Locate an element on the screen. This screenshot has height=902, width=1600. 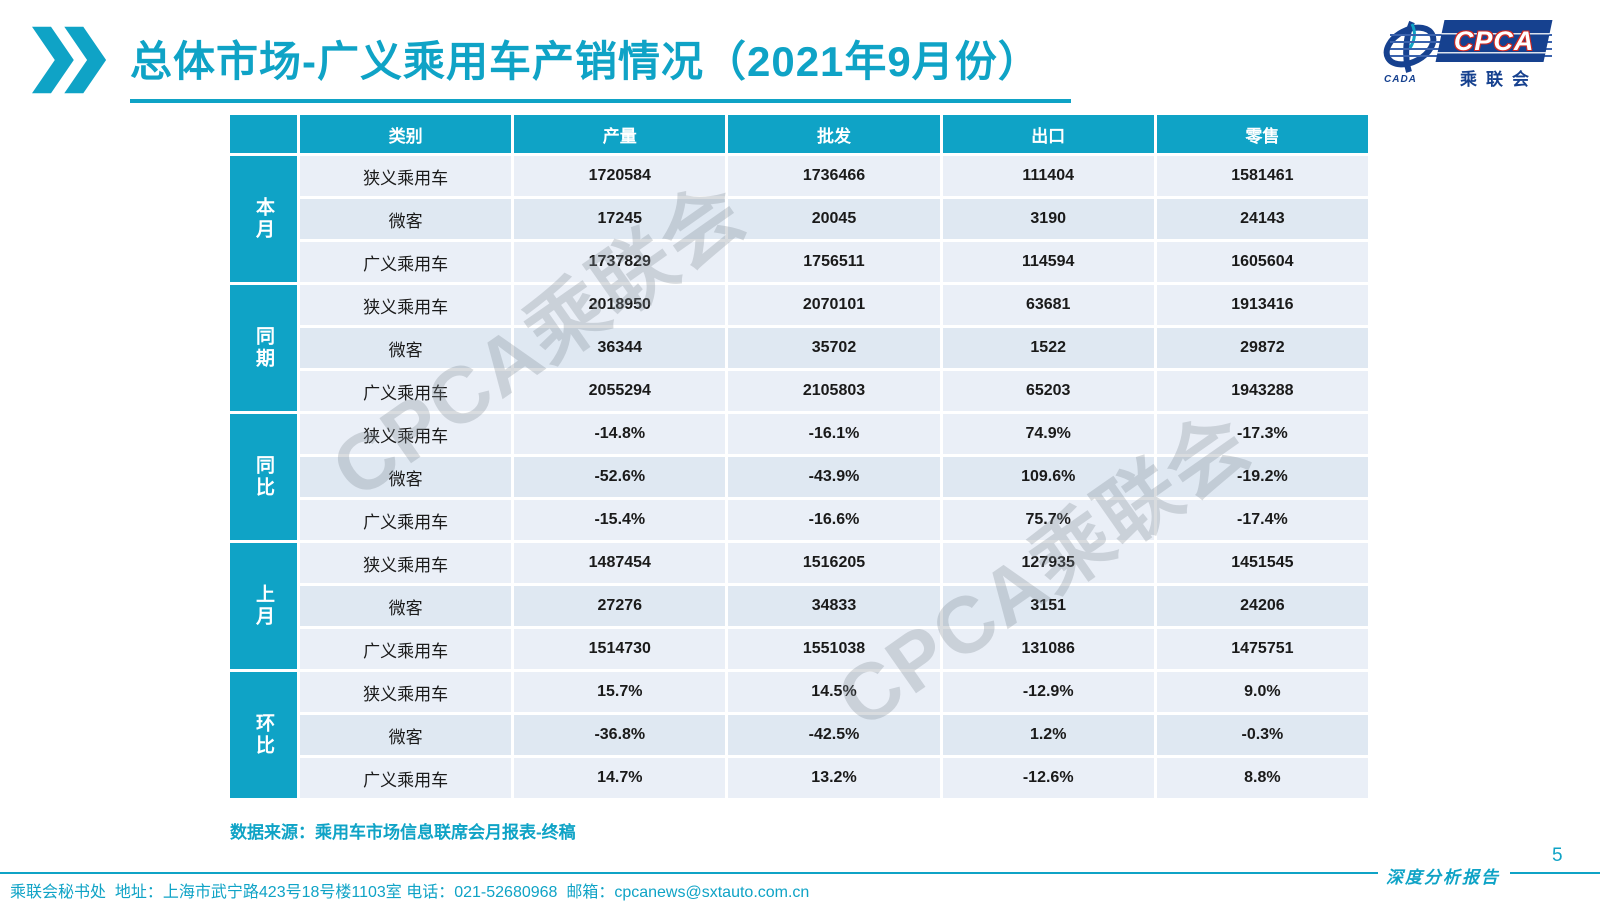
row-group-label: 本月 is located at coordinates (263, 219).